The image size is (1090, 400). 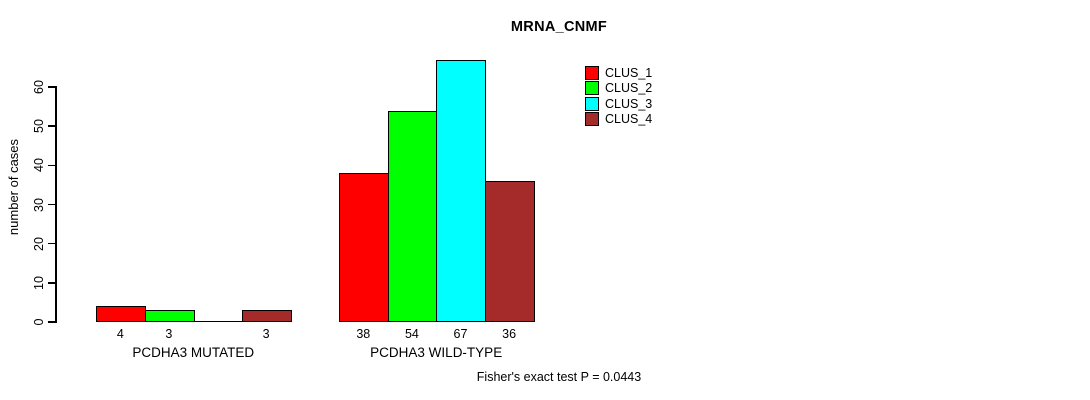 I want to click on legend-label: CLUS_2, so click(x=629, y=88).